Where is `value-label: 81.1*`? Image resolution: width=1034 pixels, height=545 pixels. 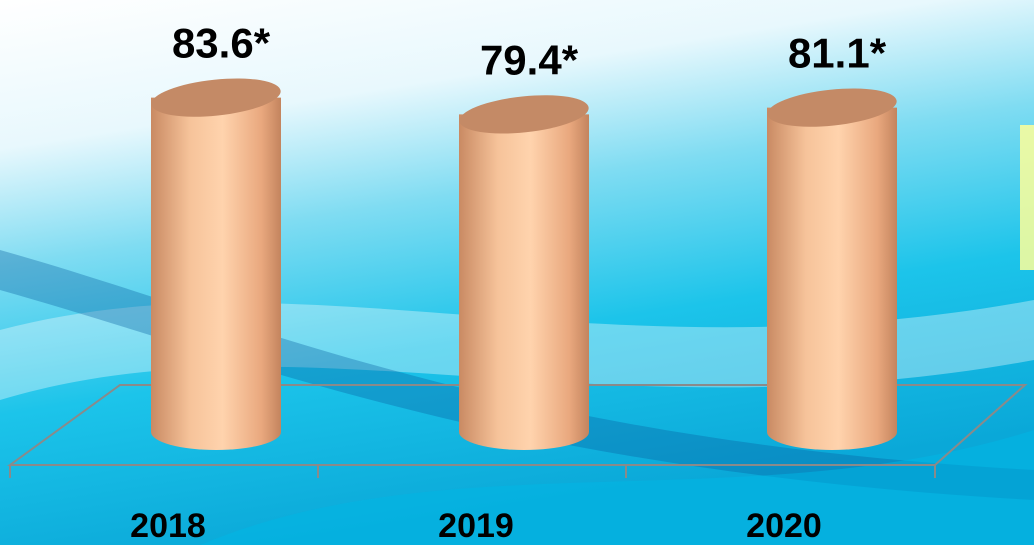 value-label: 81.1* is located at coordinates (837, 53).